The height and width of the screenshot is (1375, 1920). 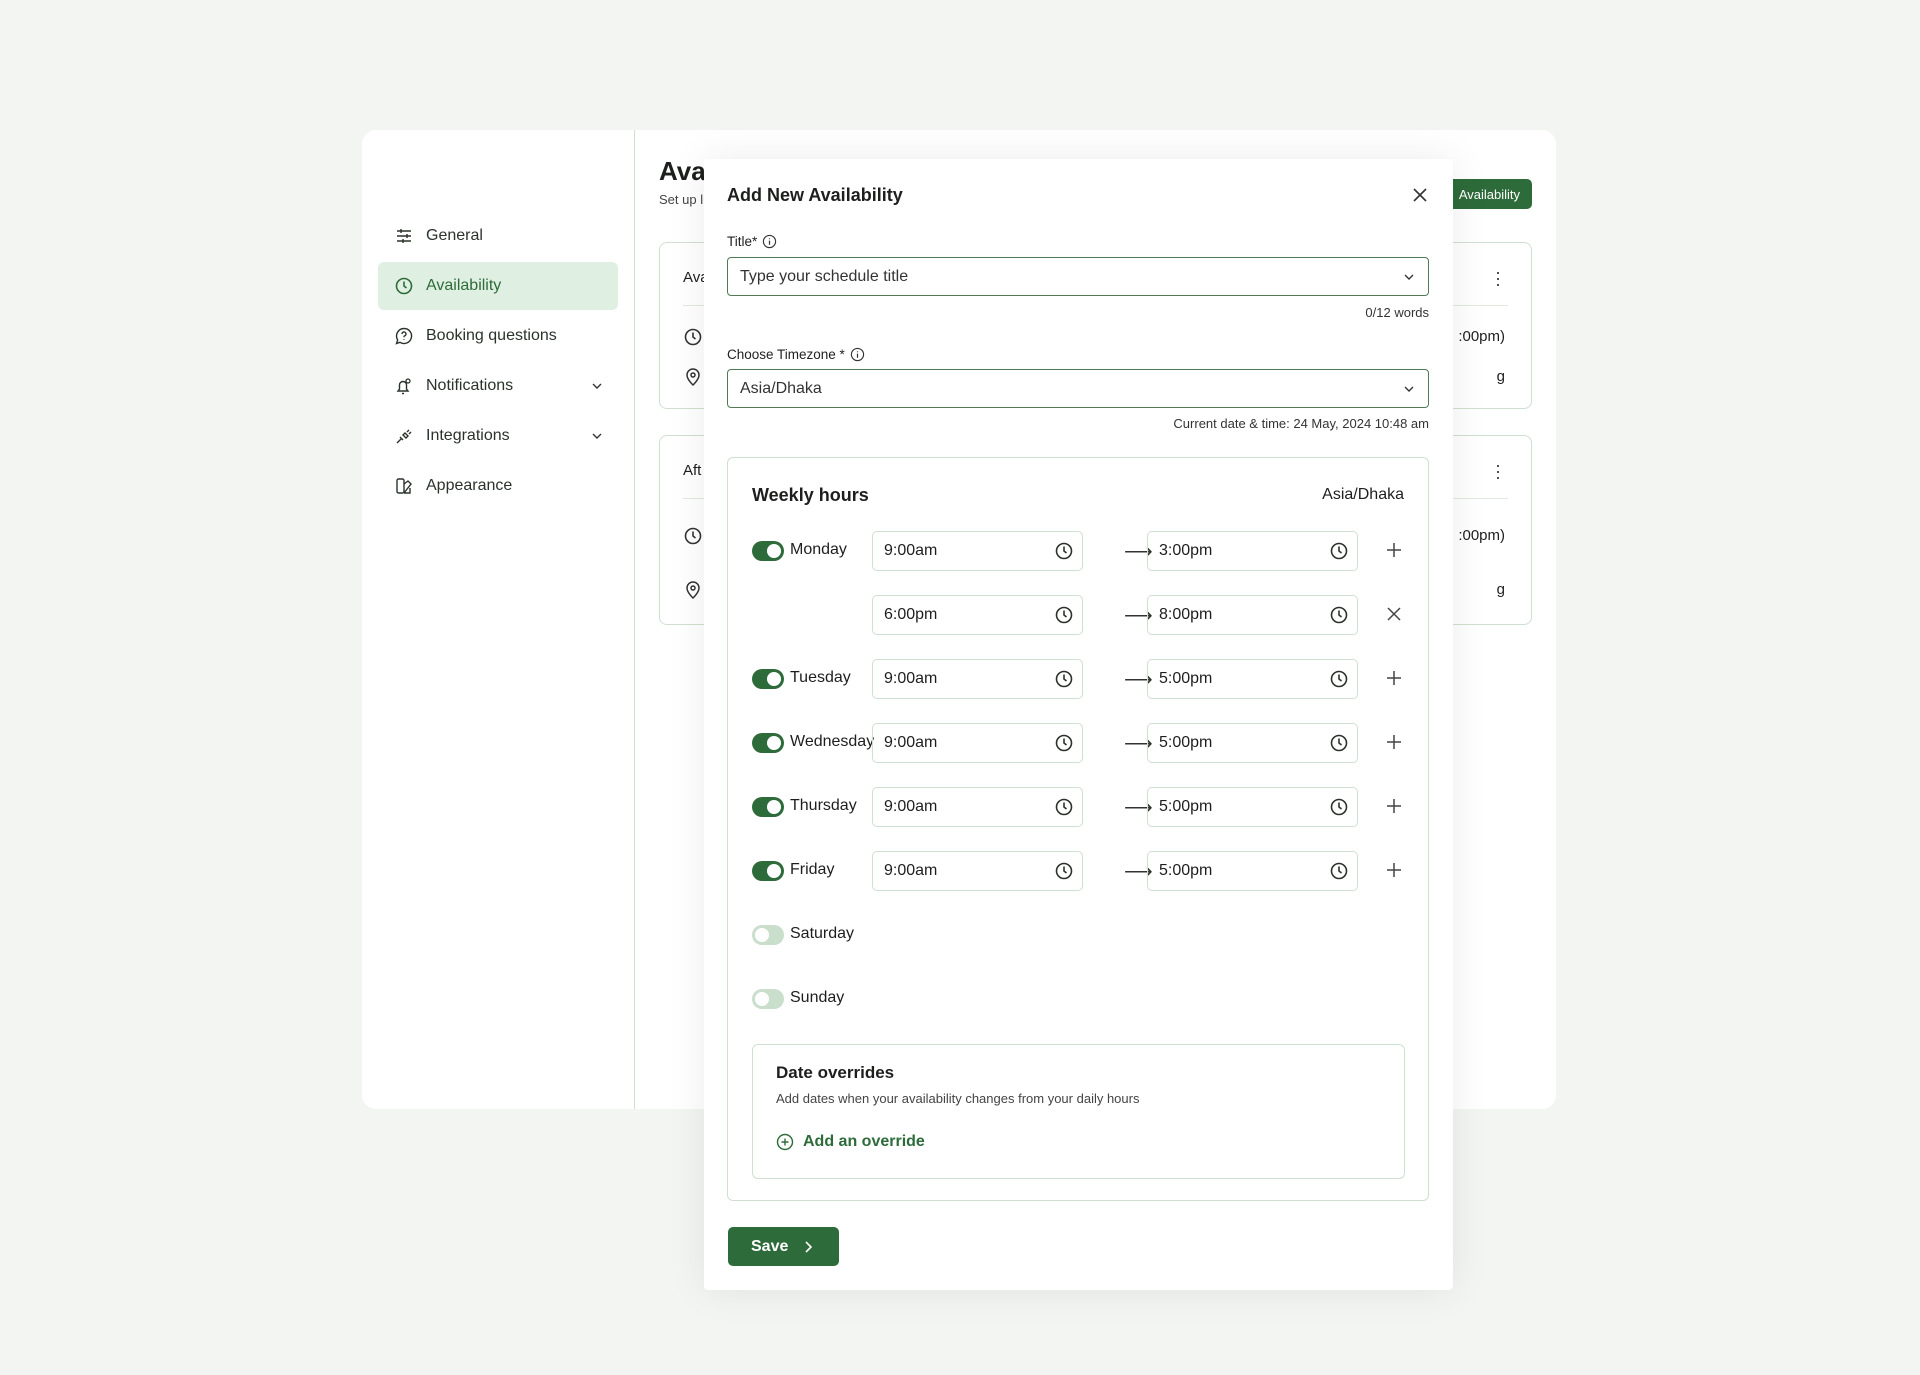 I want to click on word-count: 0/12 words, so click(x=1397, y=312).